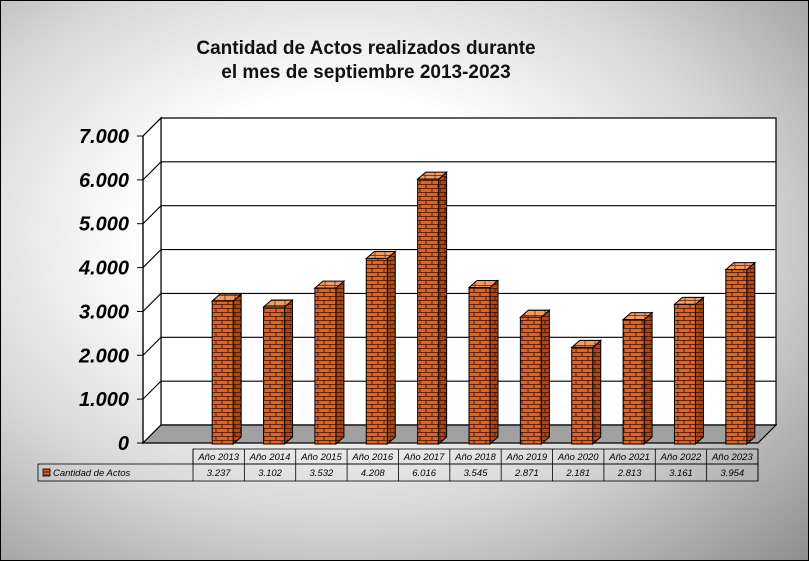 The width and height of the screenshot is (809, 561). I want to click on data-value-label: 3.954, so click(732, 473).